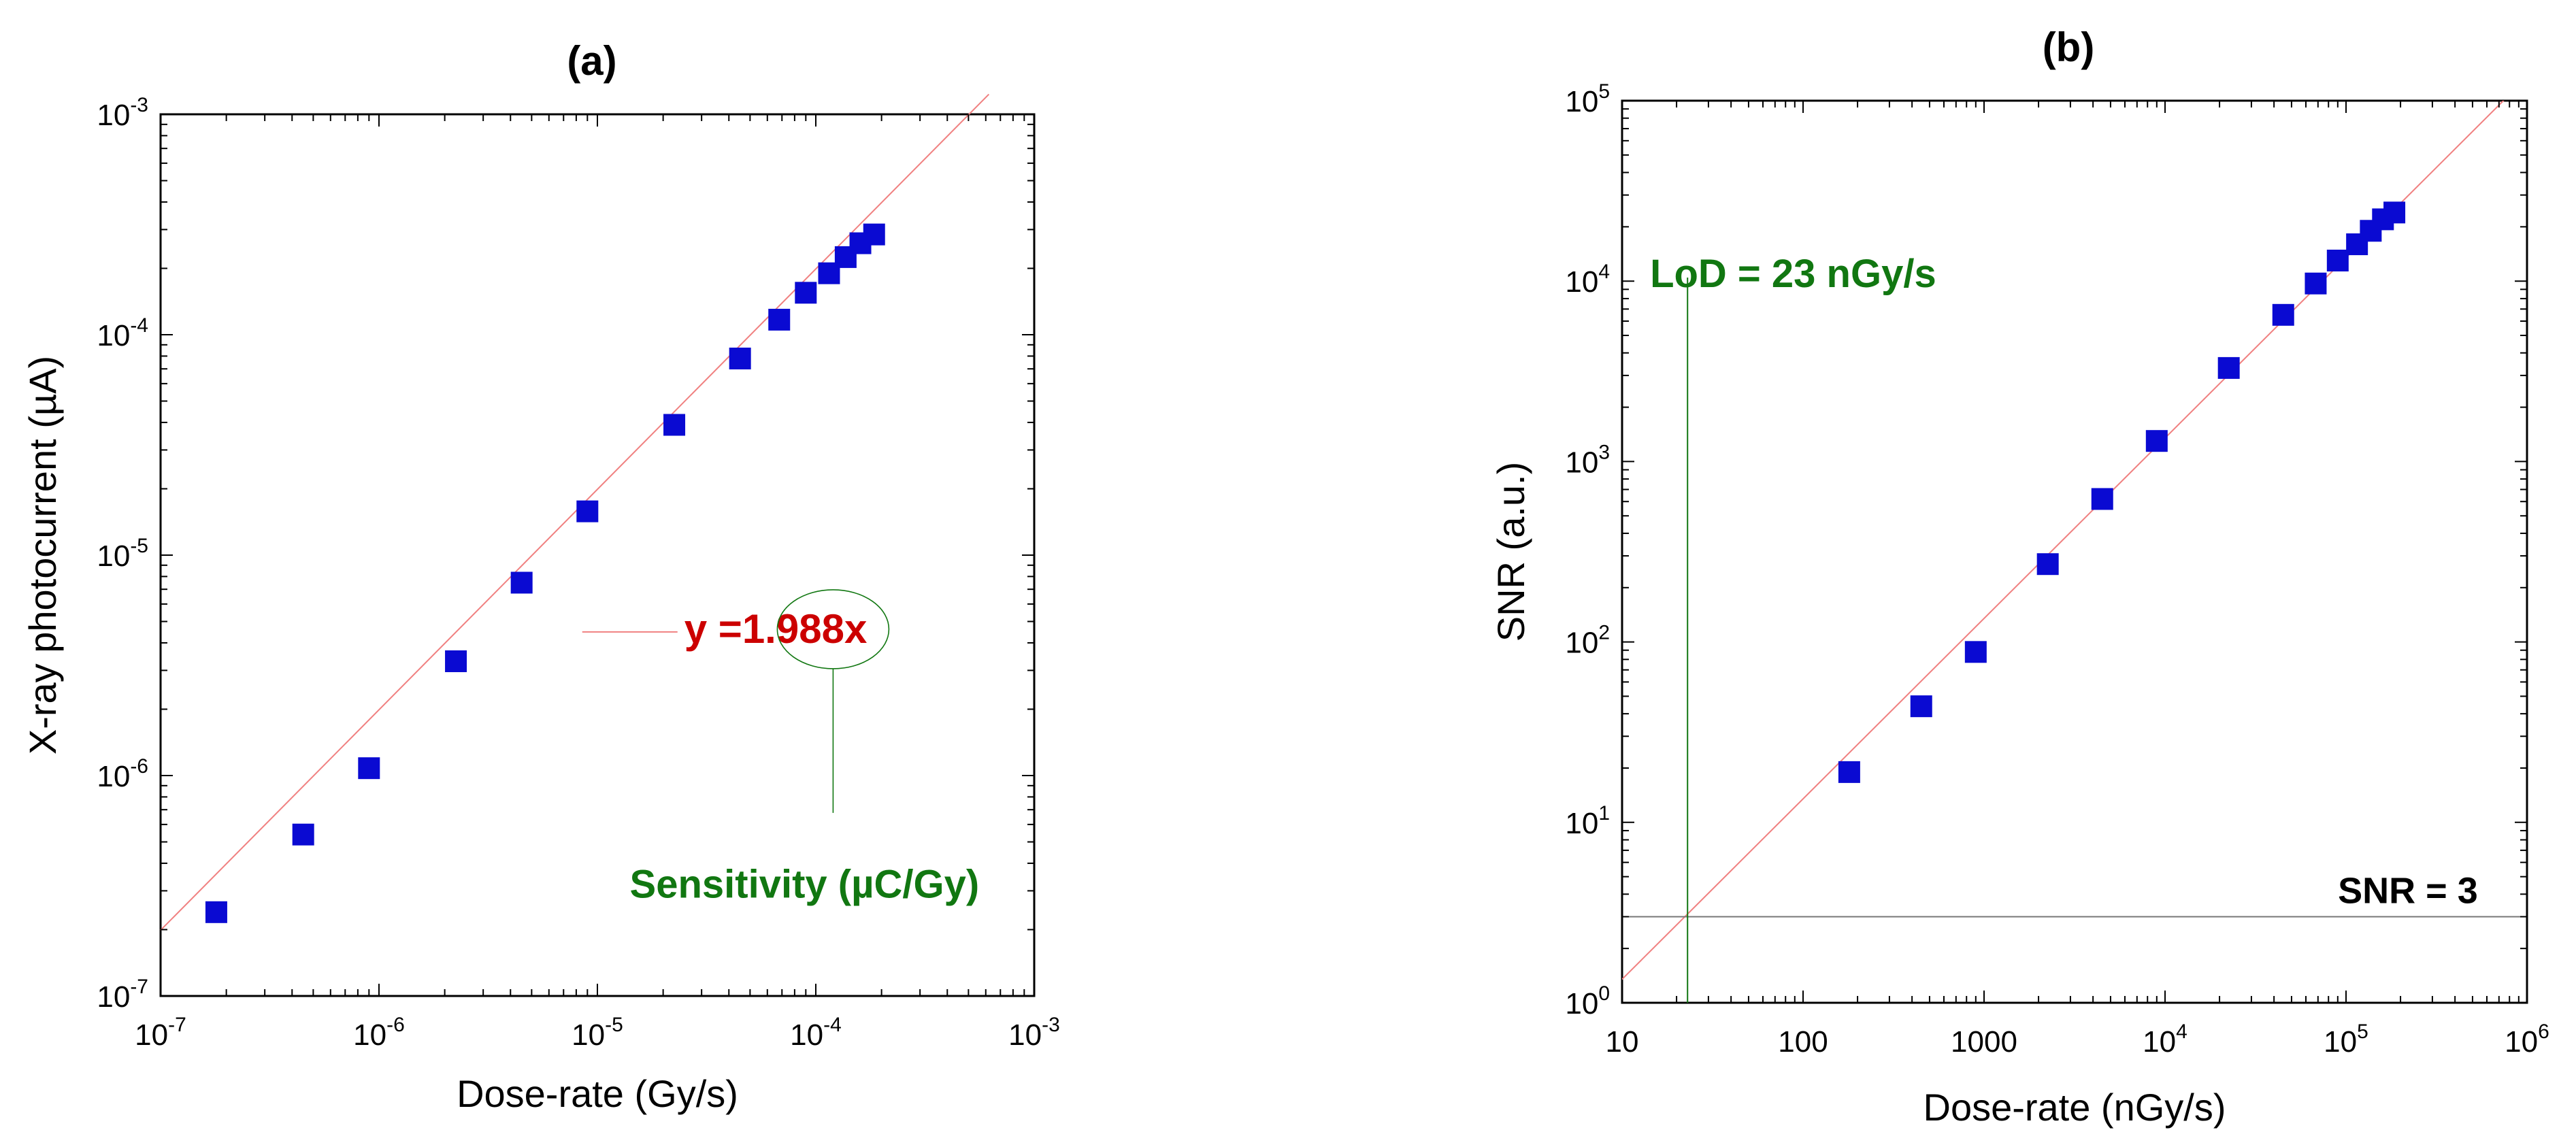 Image resolution: width=2576 pixels, height=1147 pixels. I want to click on chart-b-x-tick-label: 100, so click(1803, 1042).